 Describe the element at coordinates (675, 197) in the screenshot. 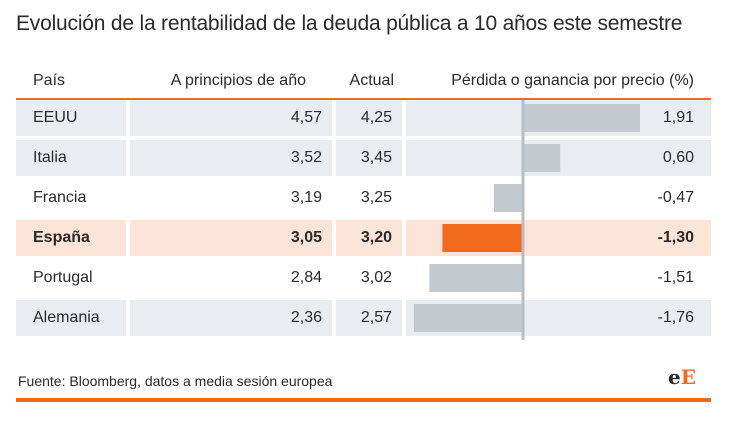

I see `cell-change: -0,47` at that location.